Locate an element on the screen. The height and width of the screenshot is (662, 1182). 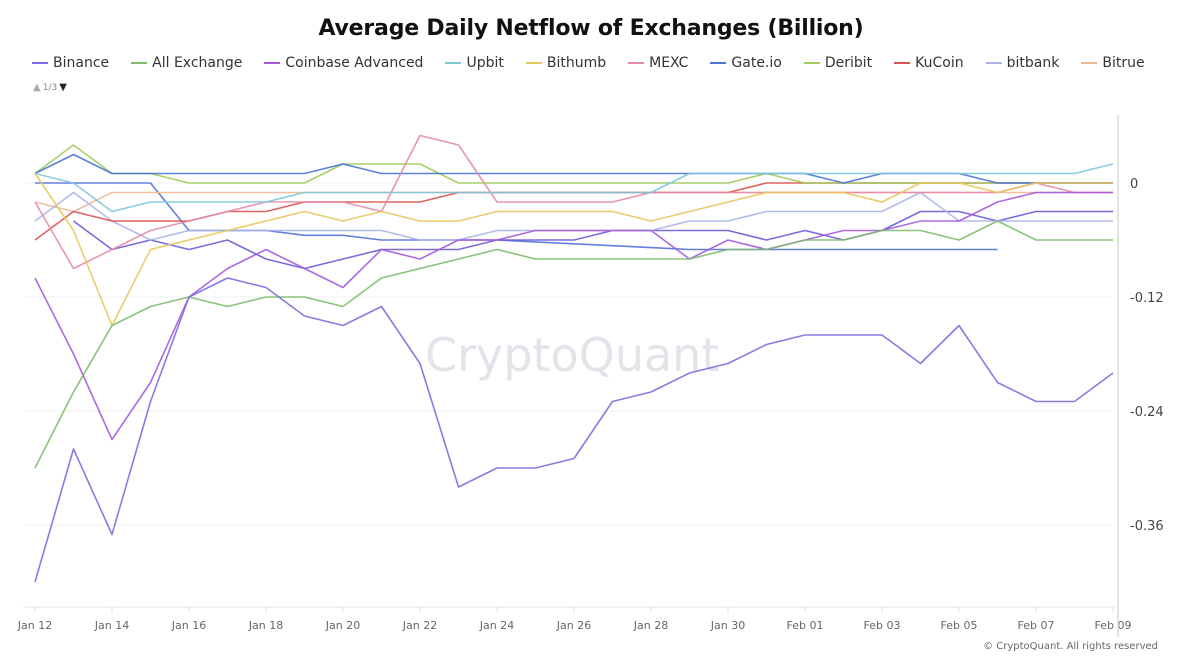
legend-item-deribit: Deribit is located at coordinates (838, 63).